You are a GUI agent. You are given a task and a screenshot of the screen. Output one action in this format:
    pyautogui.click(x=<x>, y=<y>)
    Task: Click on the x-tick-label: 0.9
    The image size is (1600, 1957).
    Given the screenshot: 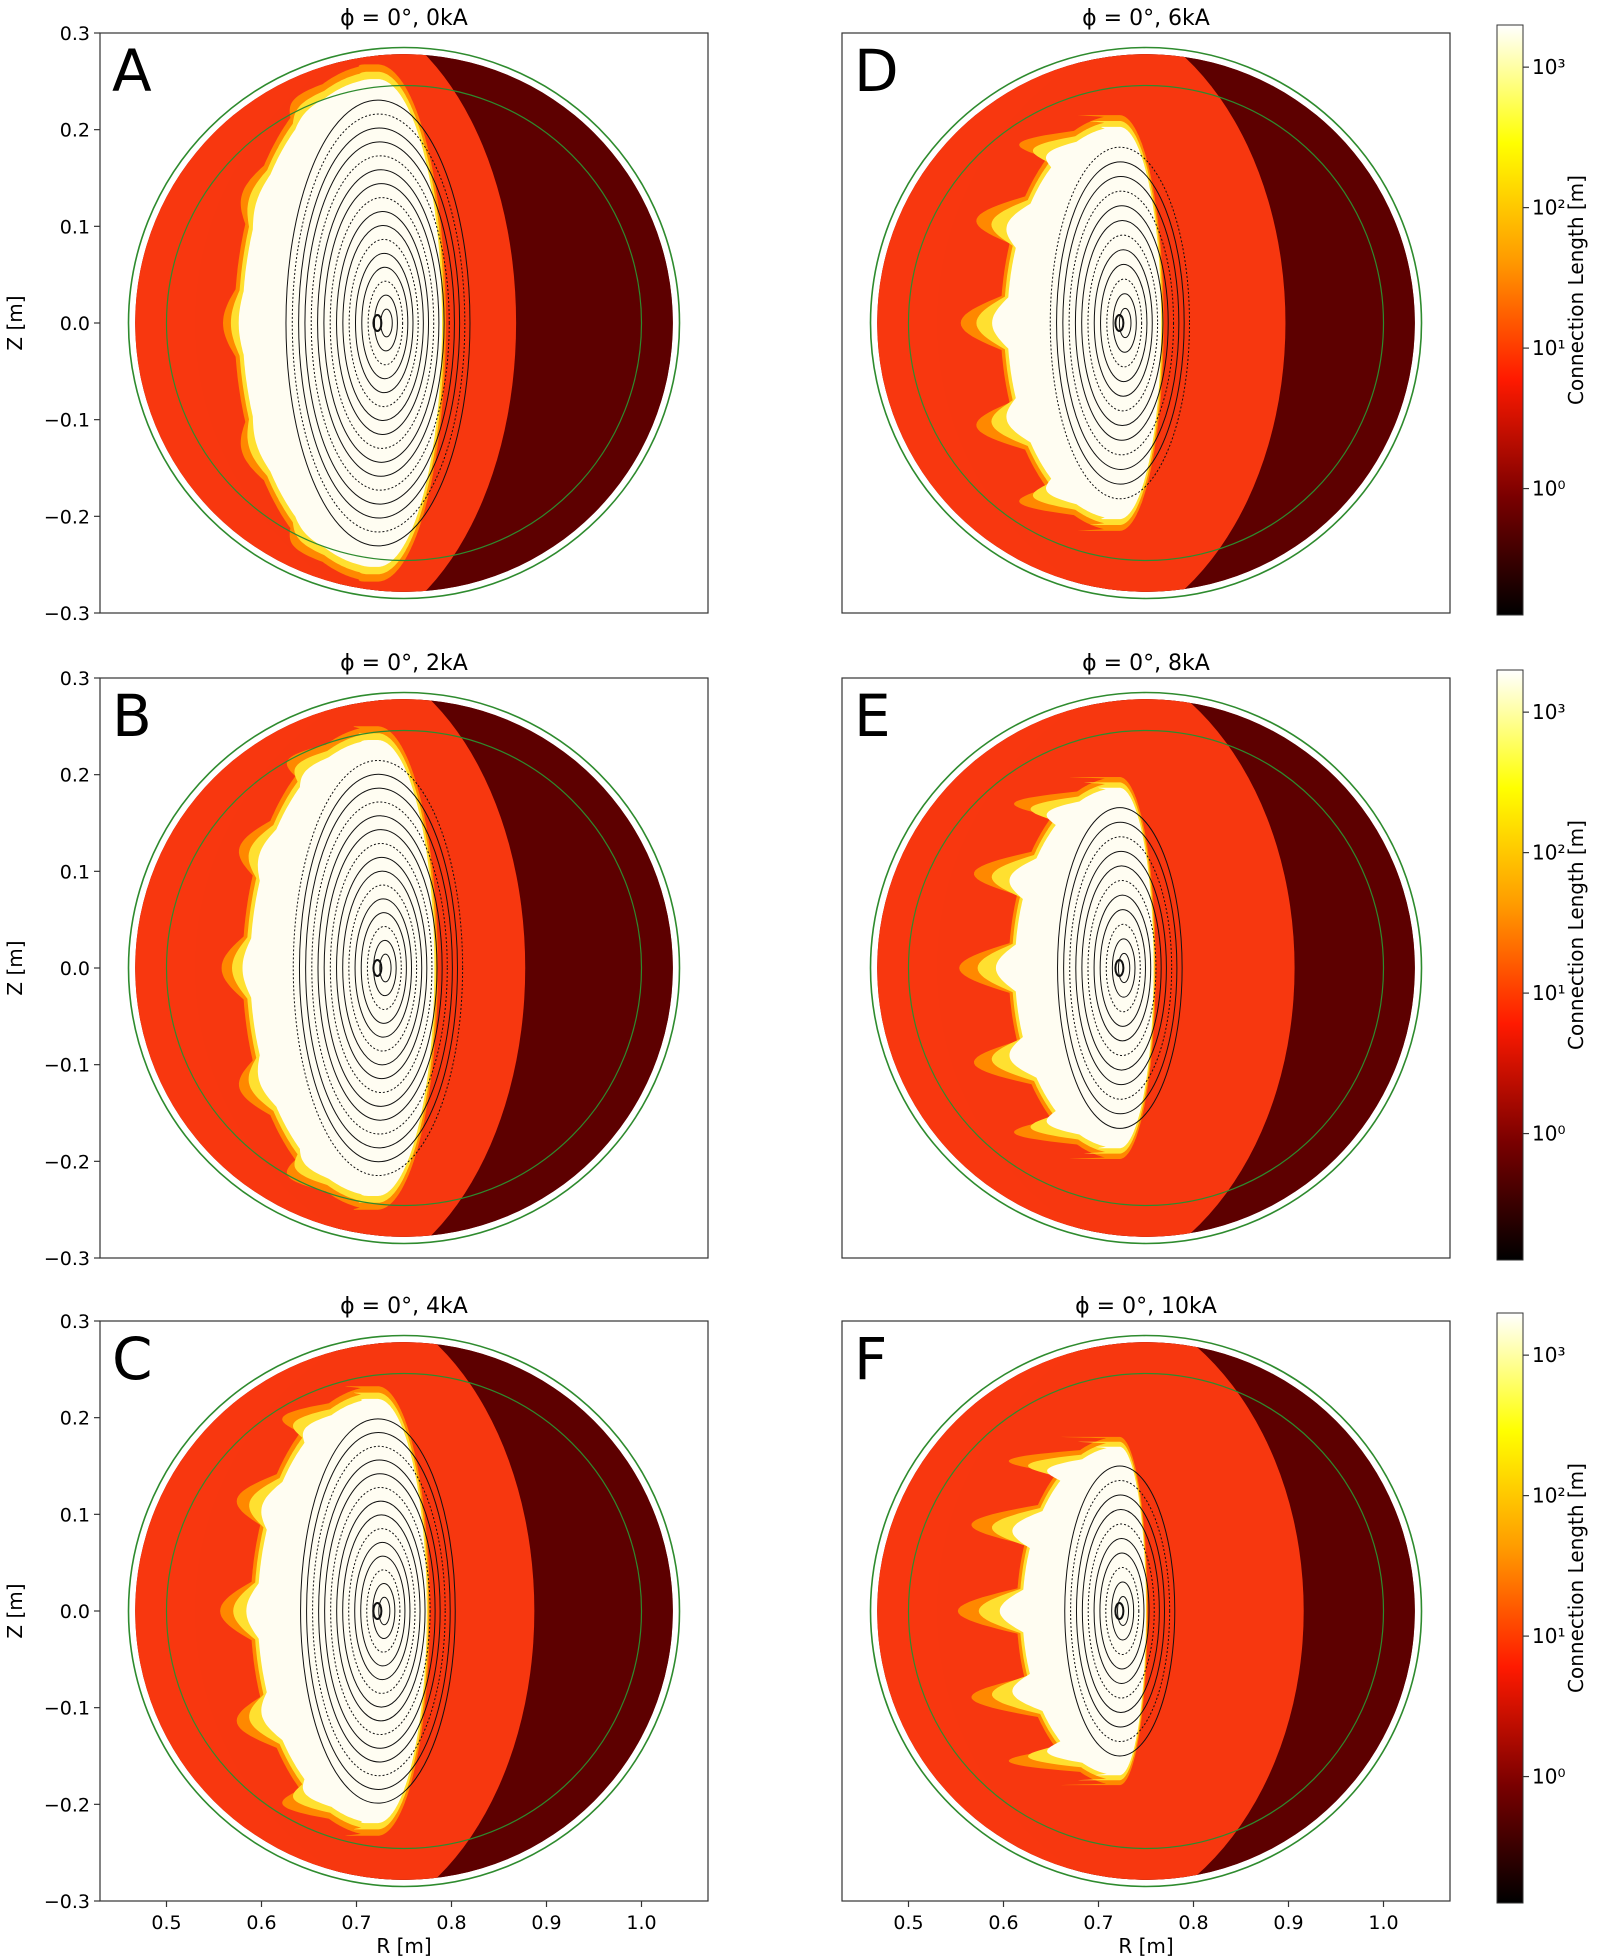 What is the action you would take?
    pyautogui.click(x=546, y=1923)
    